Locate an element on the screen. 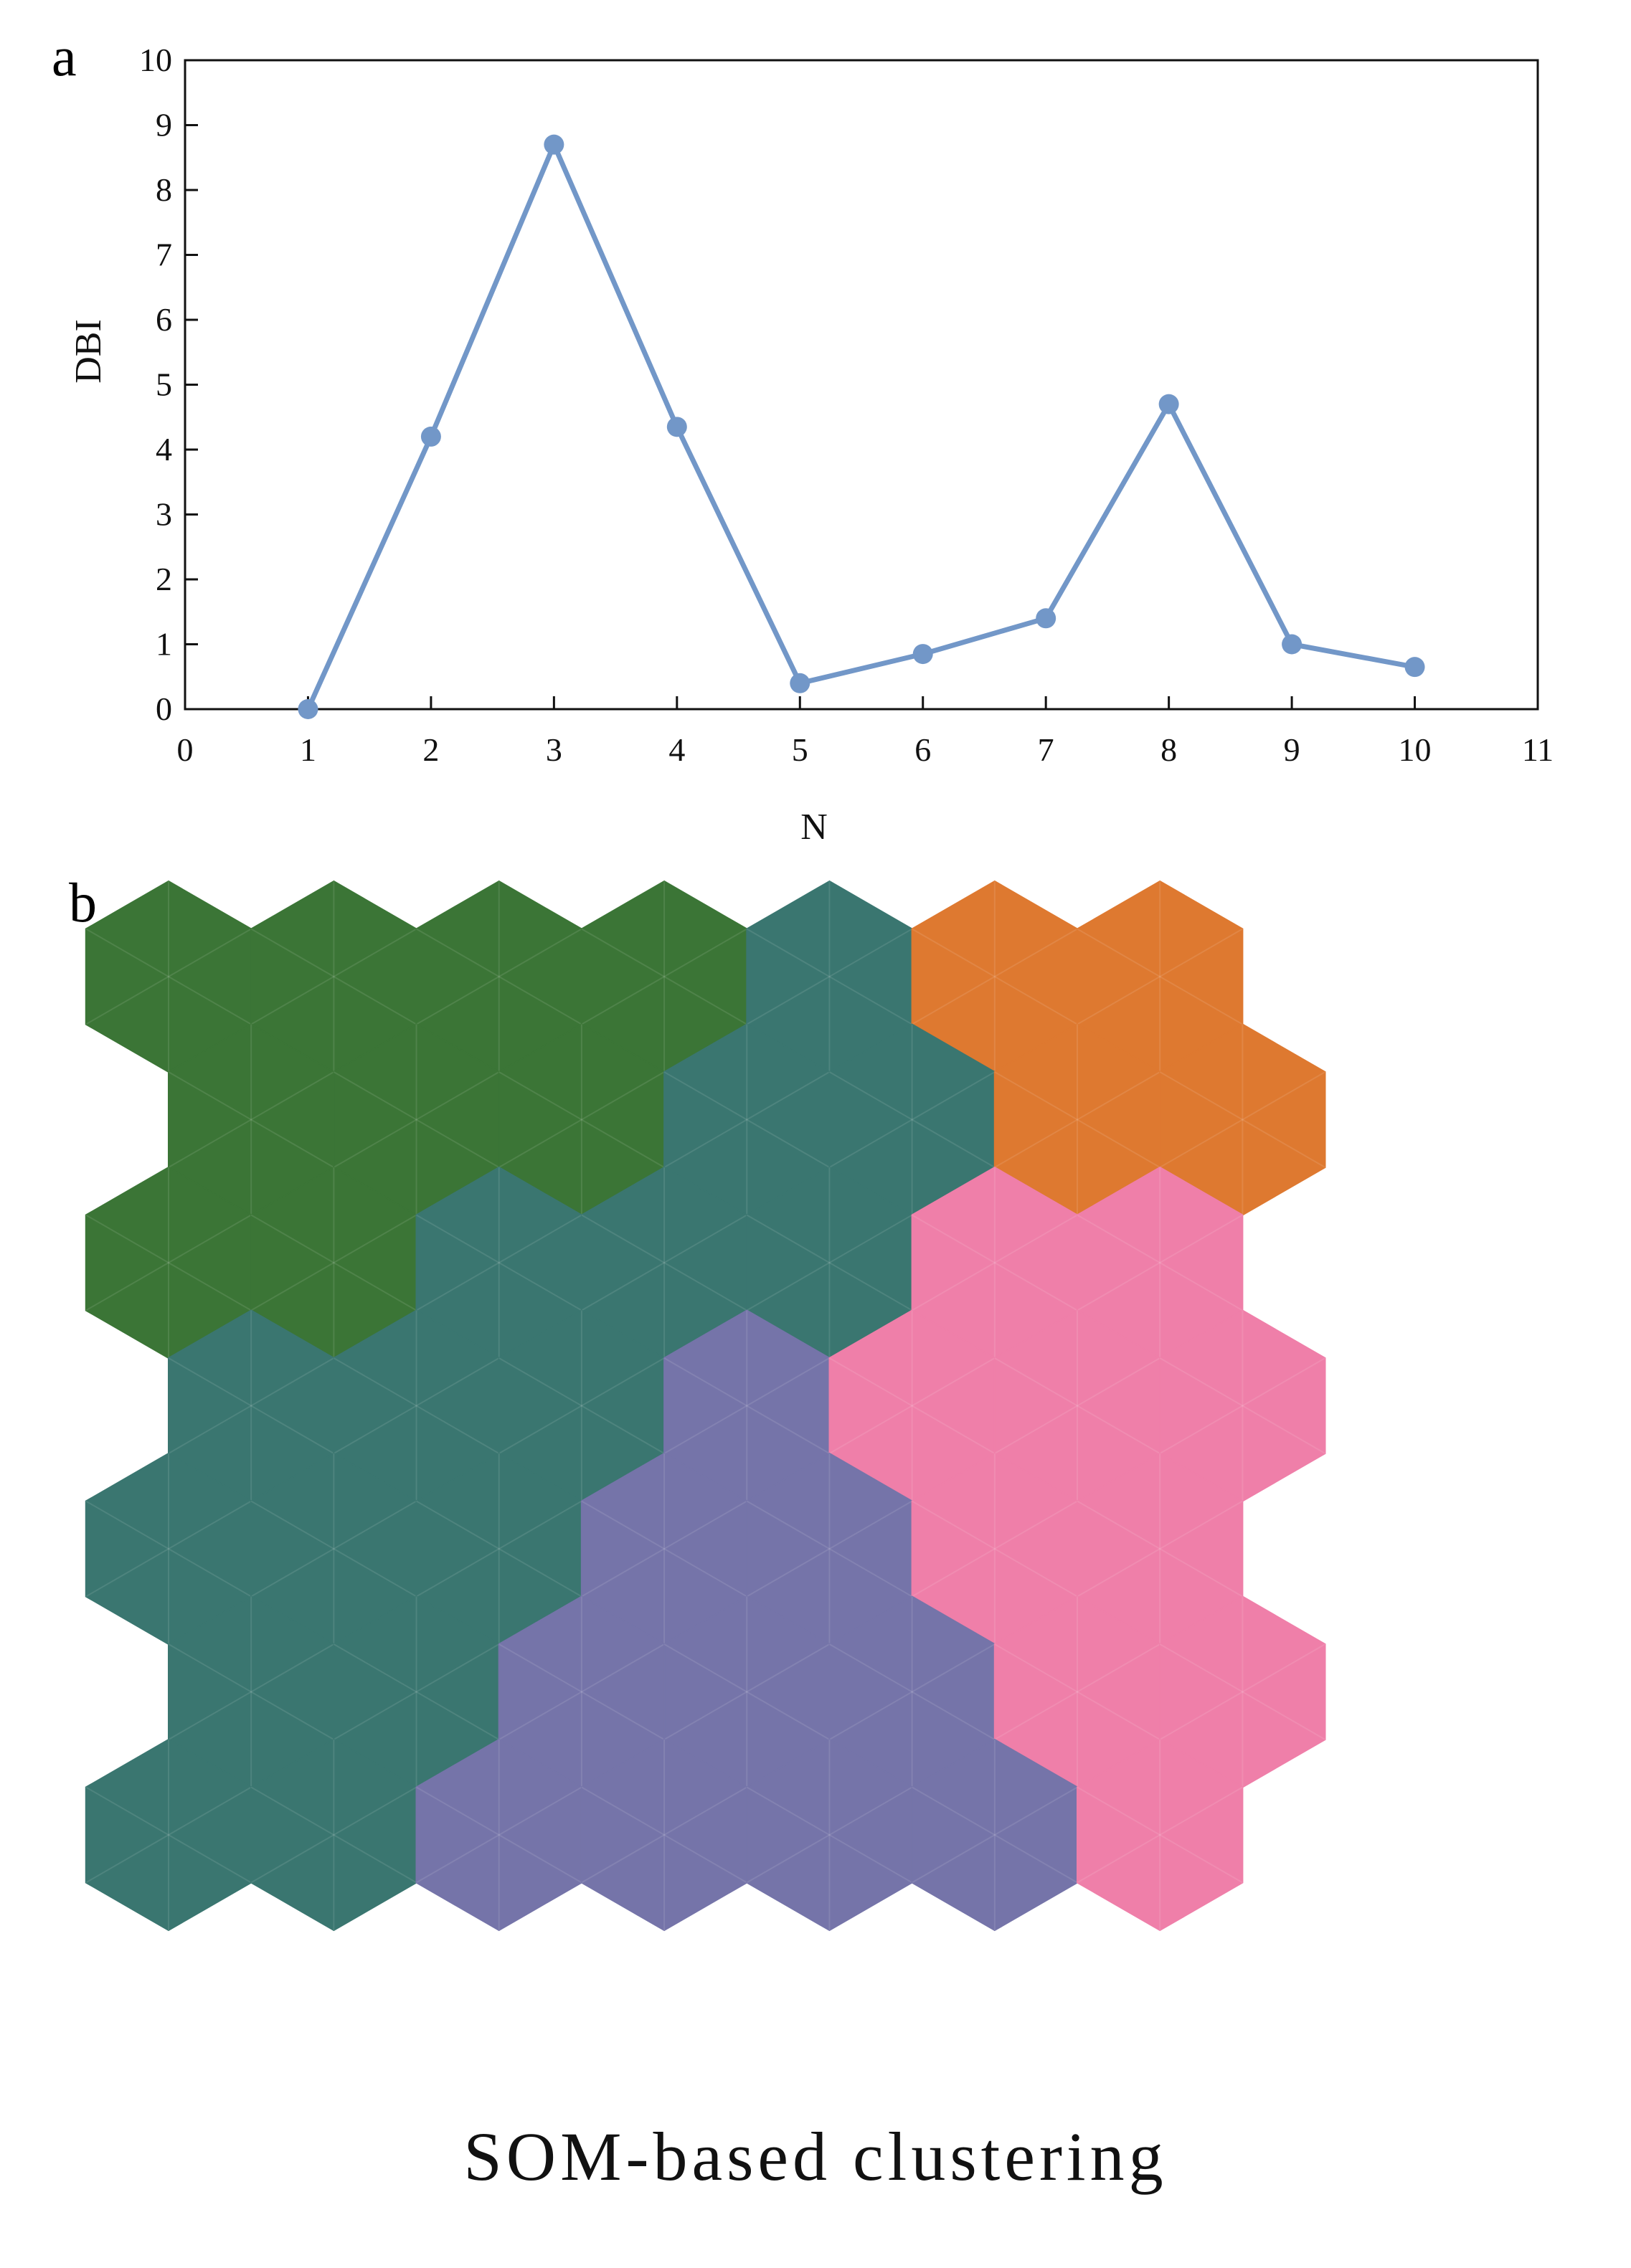 The height and width of the screenshot is (2268, 1631). x-tick-label: 6 is located at coordinates (922, 749).